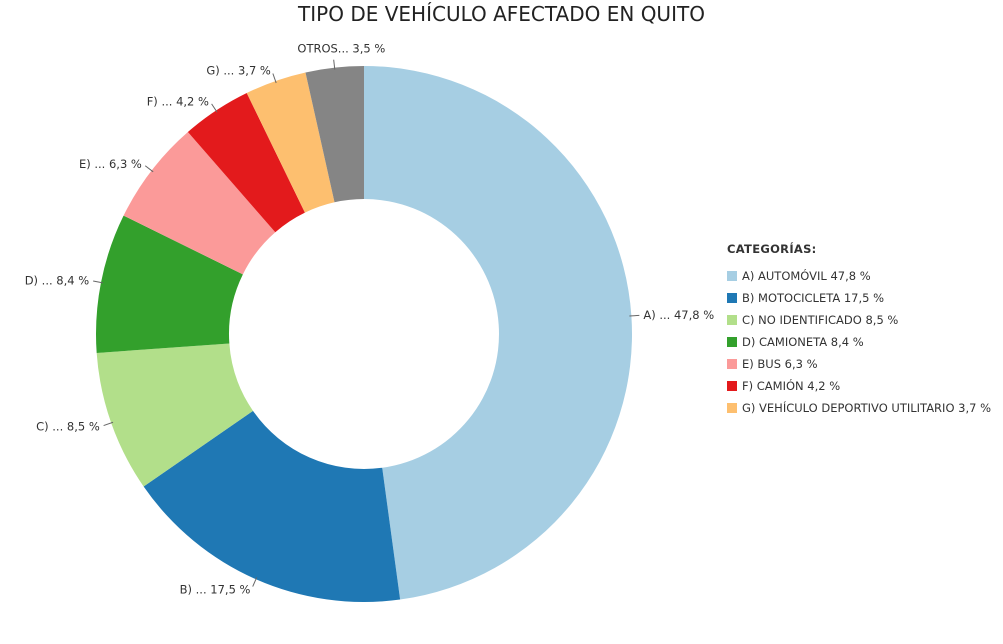 The height and width of the screenshot is (644, 1003). I want to click on legend-label-0: A) AUTOMÓVIL 47,8 %, so click(806, 276).